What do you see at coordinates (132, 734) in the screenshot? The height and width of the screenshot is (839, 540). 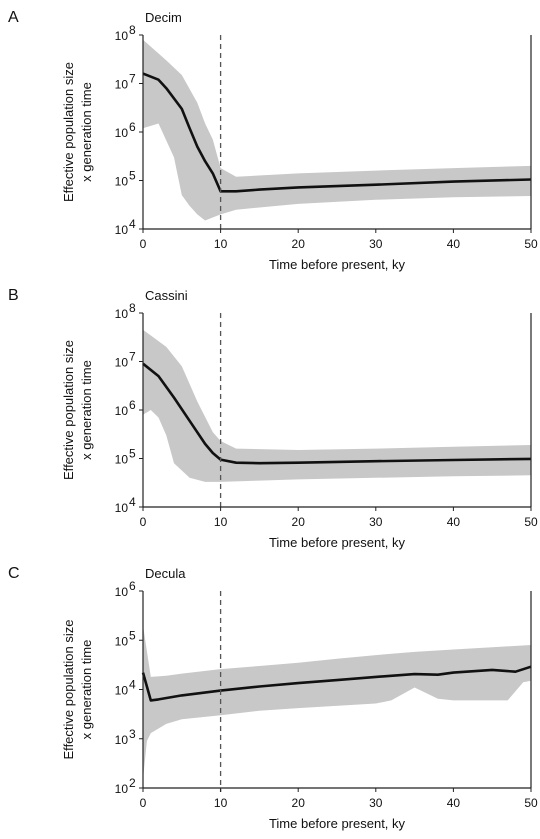 I see `y-tick-label-exponent: 3` at bounding box center [132, 734].